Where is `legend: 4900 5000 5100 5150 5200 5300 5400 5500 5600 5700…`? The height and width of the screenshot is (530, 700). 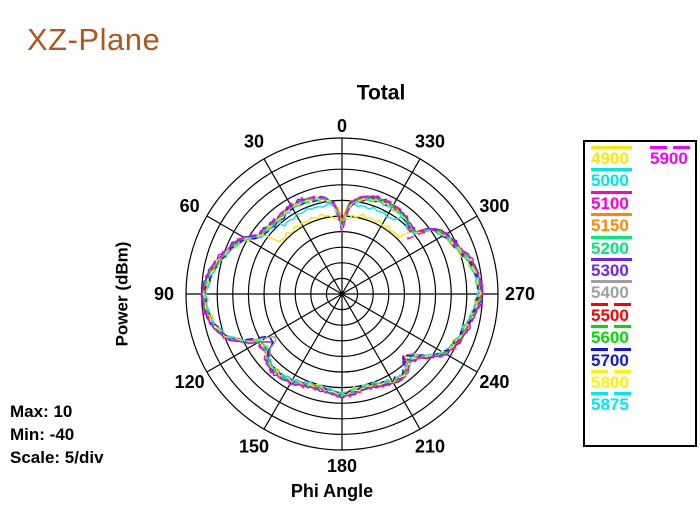 legend: 4900 5000 5100 5150 5200 5300 5400 5500 5600 5700… is located at coordinates (640, 293).